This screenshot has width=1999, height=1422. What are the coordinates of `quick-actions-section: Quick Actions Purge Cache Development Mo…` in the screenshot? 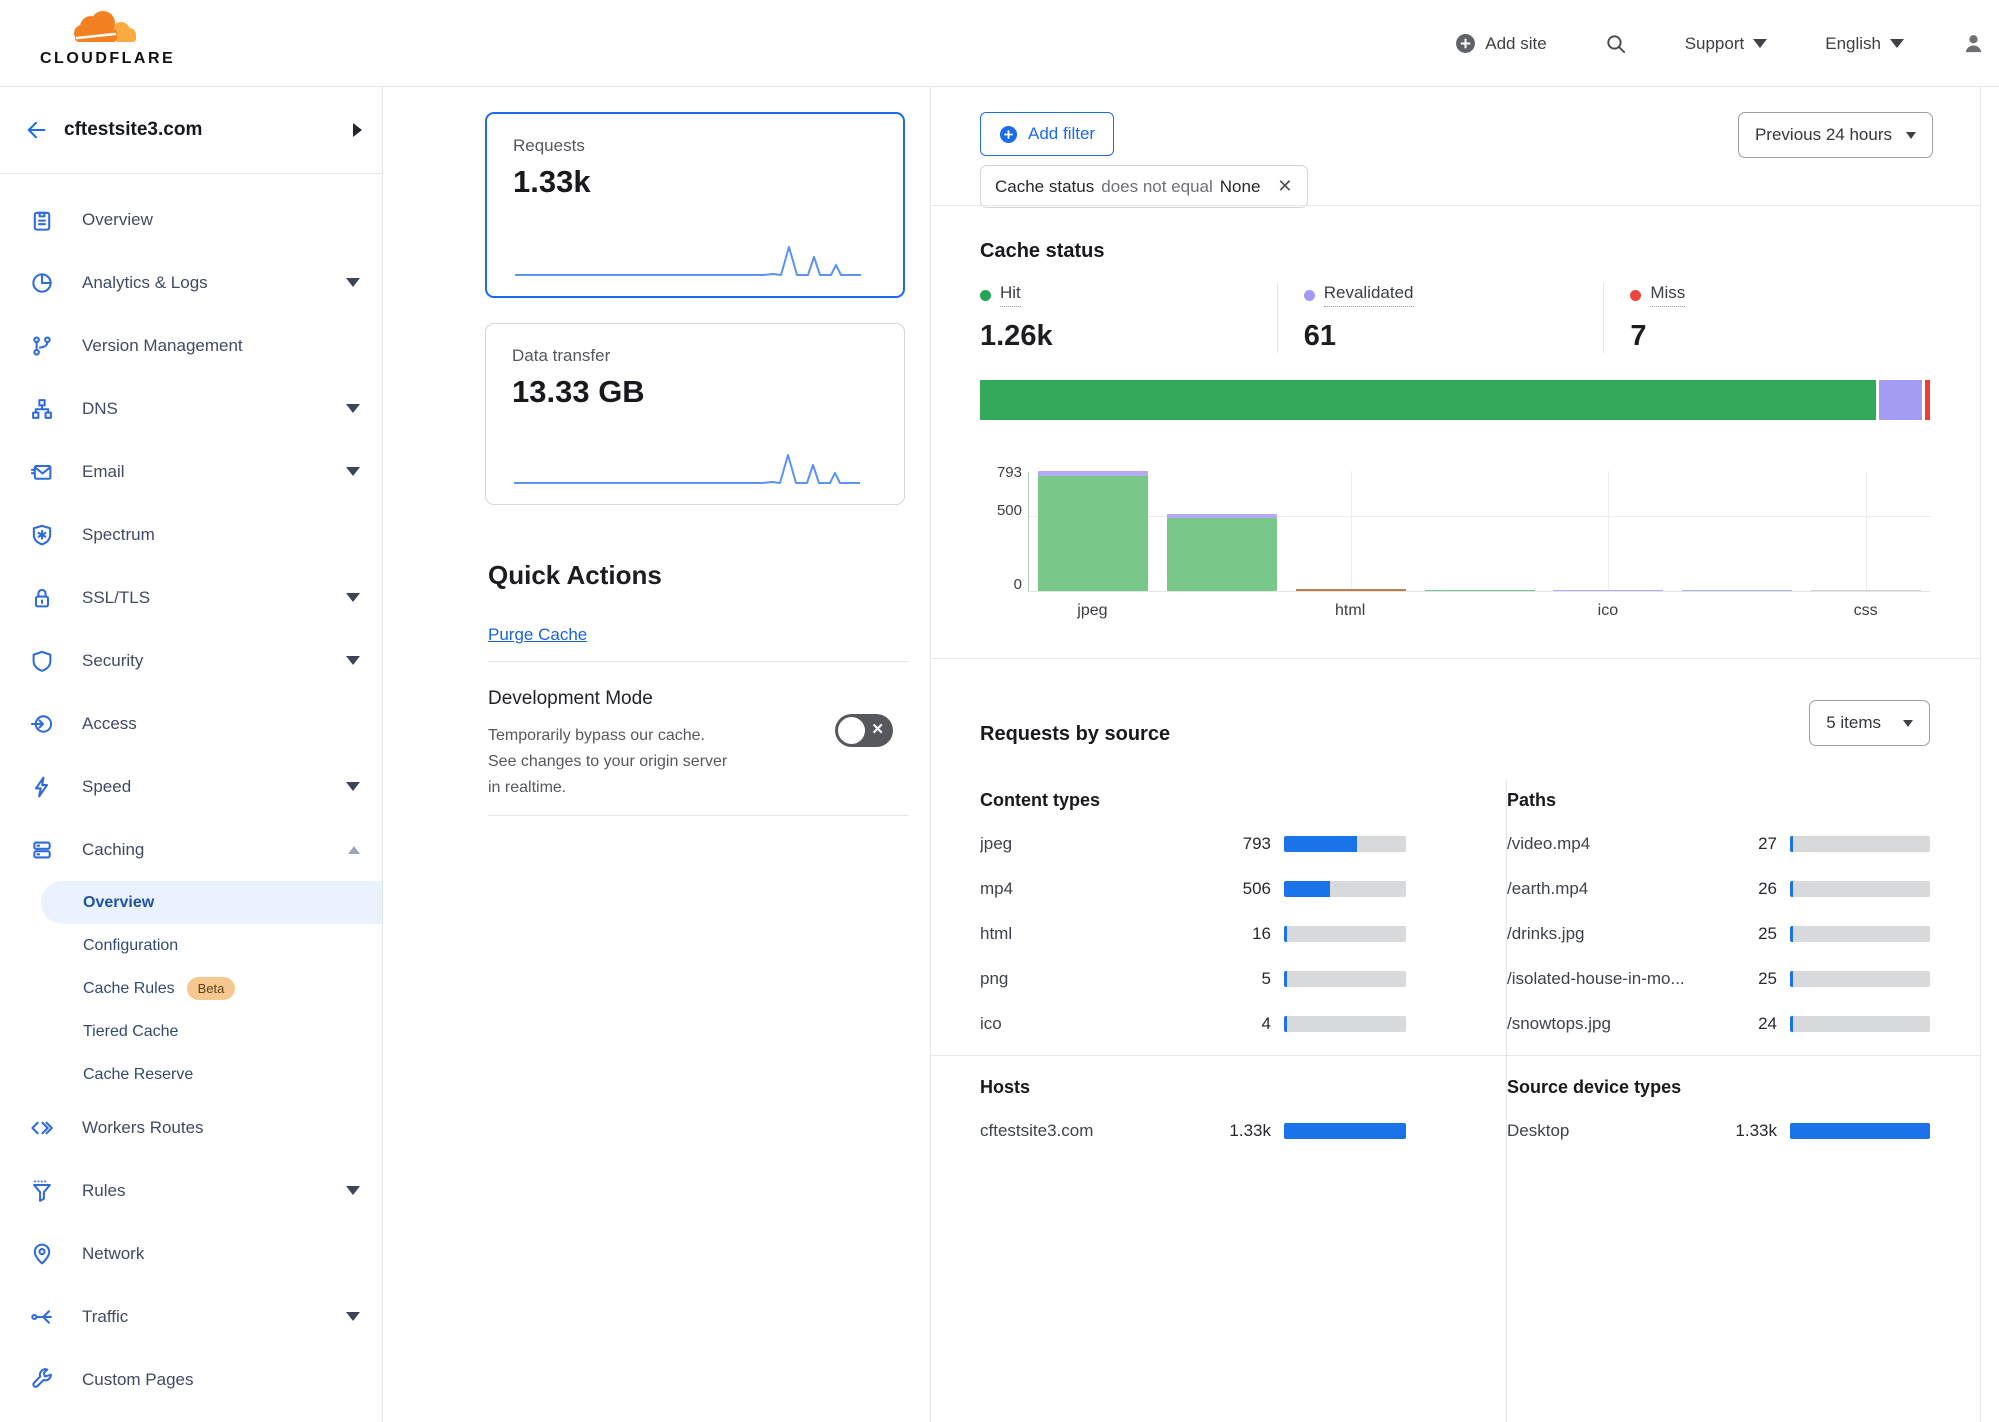 It's located at (698, 688).